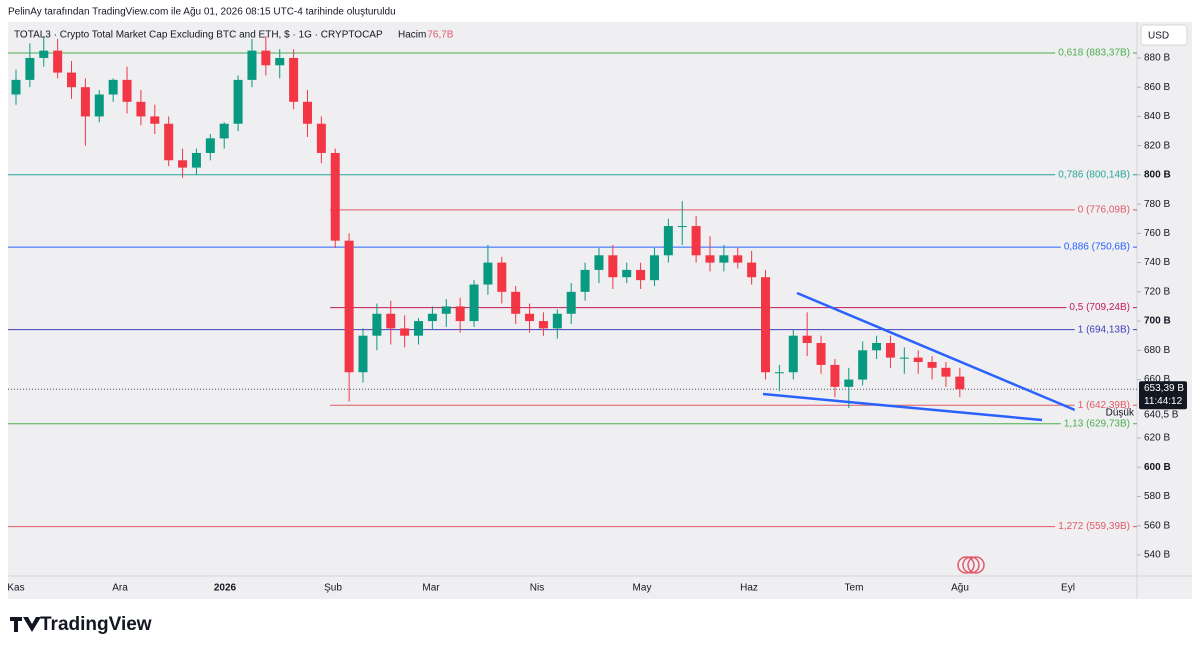 Image resolution: width=1200 pixels, height=649 pixels. I want to click on y-tick-label: 580 B, so click(1157, 496).